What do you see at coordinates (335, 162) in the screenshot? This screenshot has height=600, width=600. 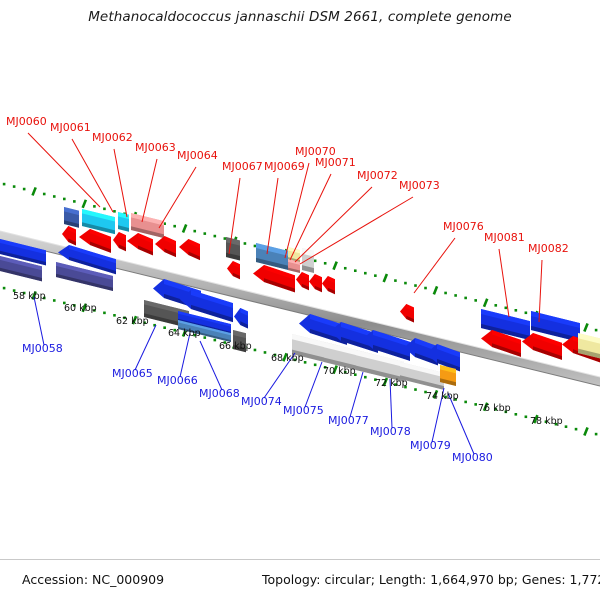 I see `gene-label-mj0071: MJ0071` at bounding box center [335, 162].